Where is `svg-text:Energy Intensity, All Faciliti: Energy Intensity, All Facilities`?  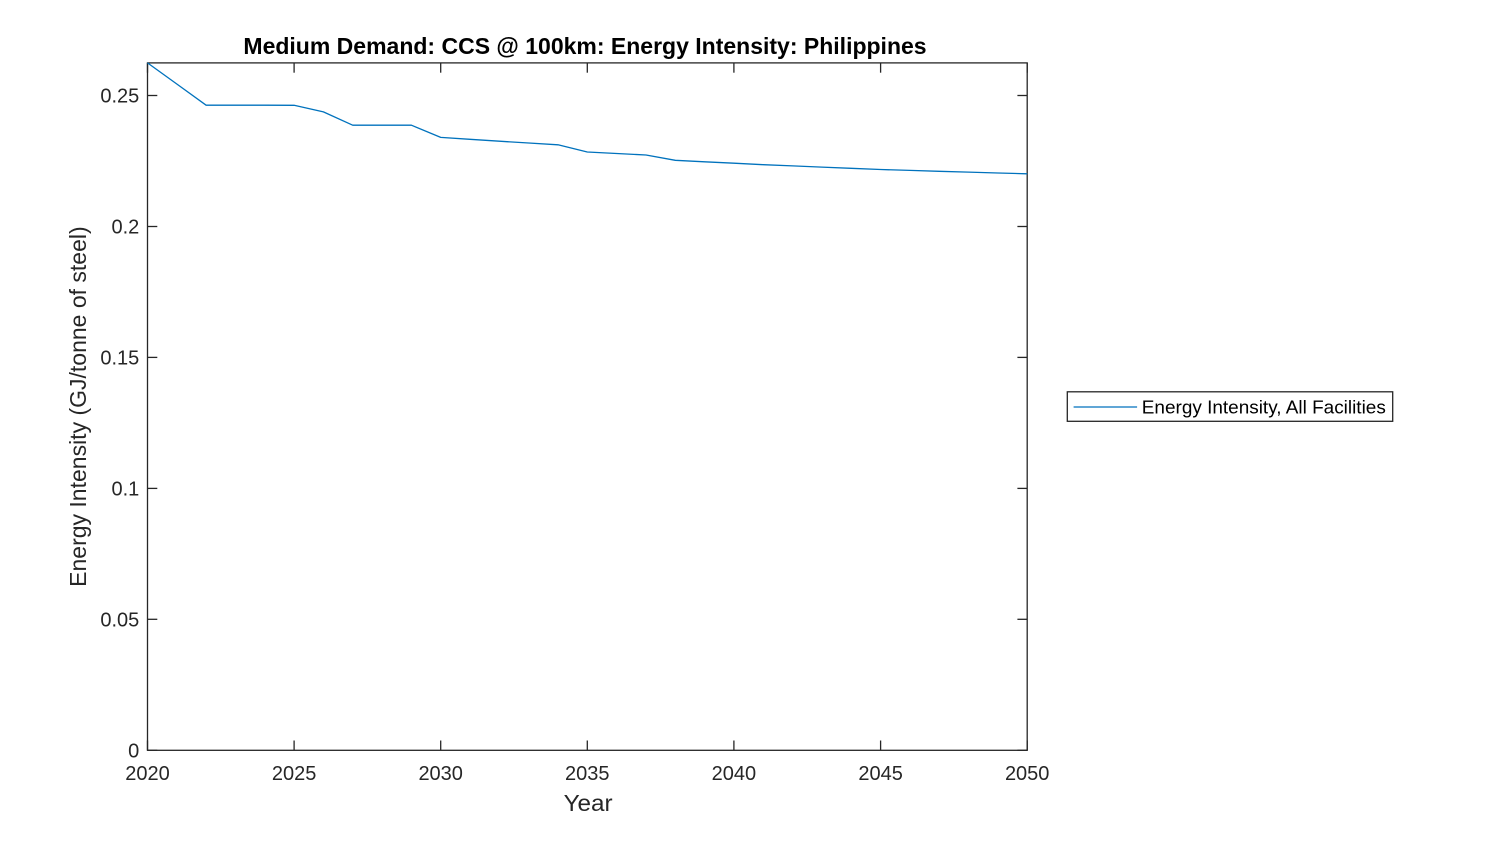
svg-text:Energy Intensity, All Faciliti: Energy Intensity, All Facilities is located at coordinates (1264, 407).